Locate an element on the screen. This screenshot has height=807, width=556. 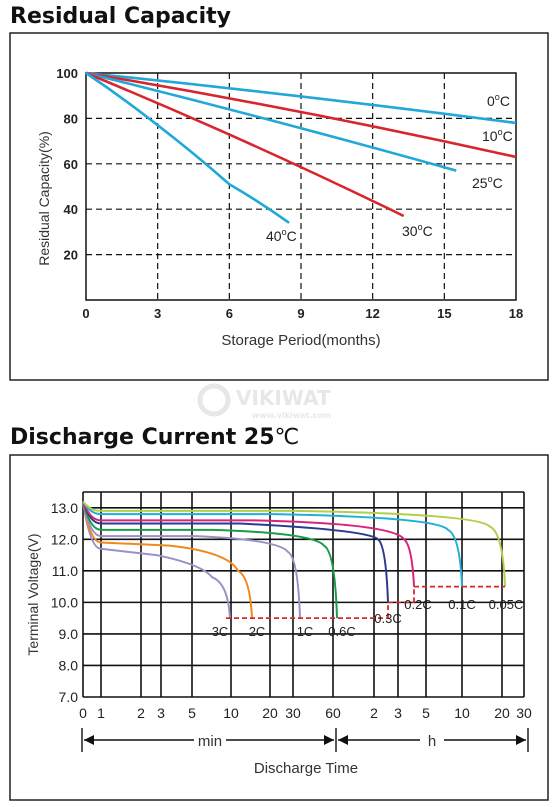
x-tick-label: 15 is located at coordinates (444, 313).